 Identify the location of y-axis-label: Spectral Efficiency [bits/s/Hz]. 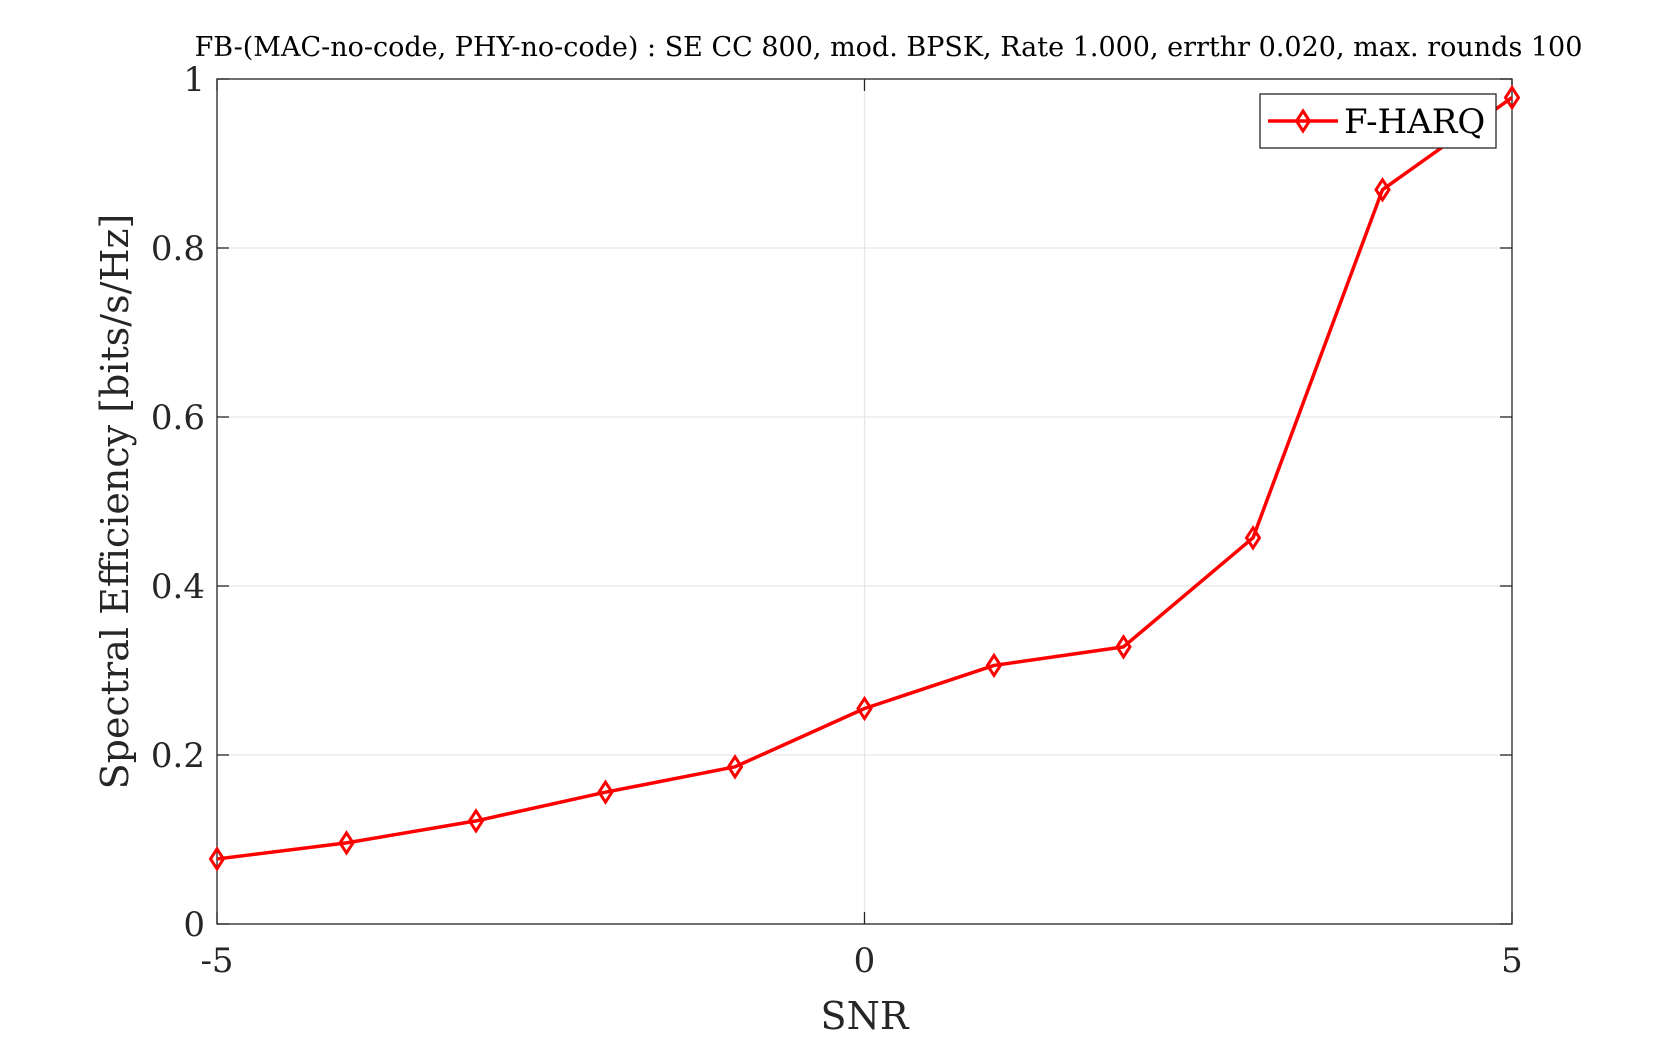
(115, 502).